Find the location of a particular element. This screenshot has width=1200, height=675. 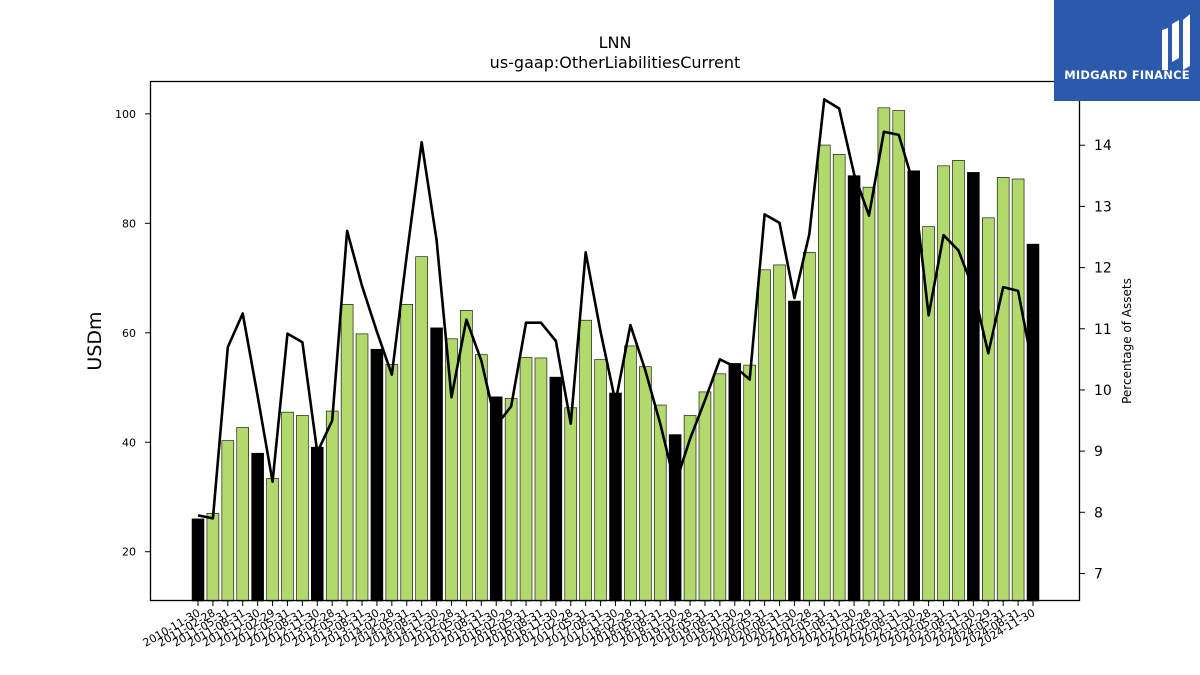

y2-tick-label: 10 is located at coordinates (1103, 391).